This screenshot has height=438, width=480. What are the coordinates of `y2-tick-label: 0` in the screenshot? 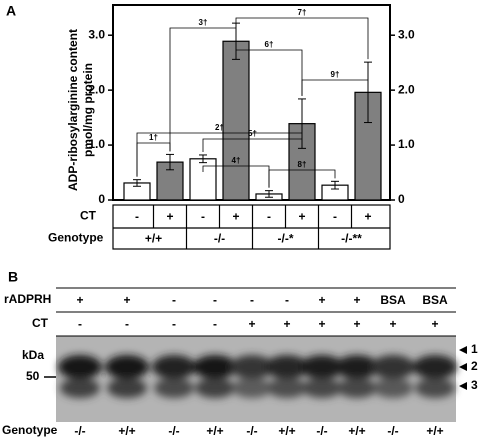 It's located at (401, 199).